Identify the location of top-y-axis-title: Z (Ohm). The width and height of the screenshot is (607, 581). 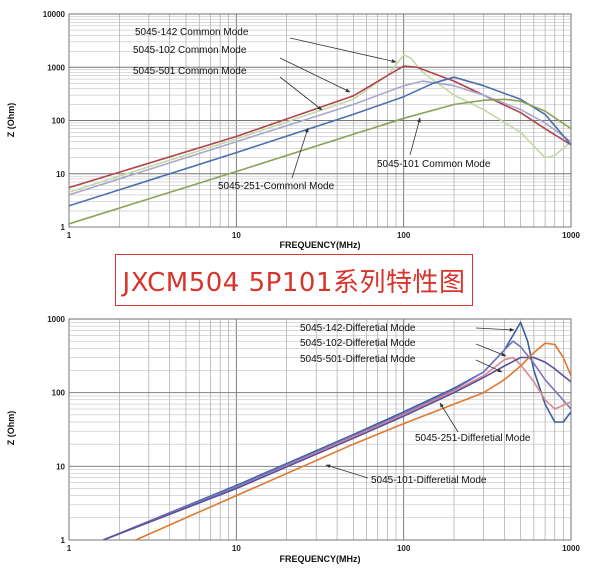
(11, 120).